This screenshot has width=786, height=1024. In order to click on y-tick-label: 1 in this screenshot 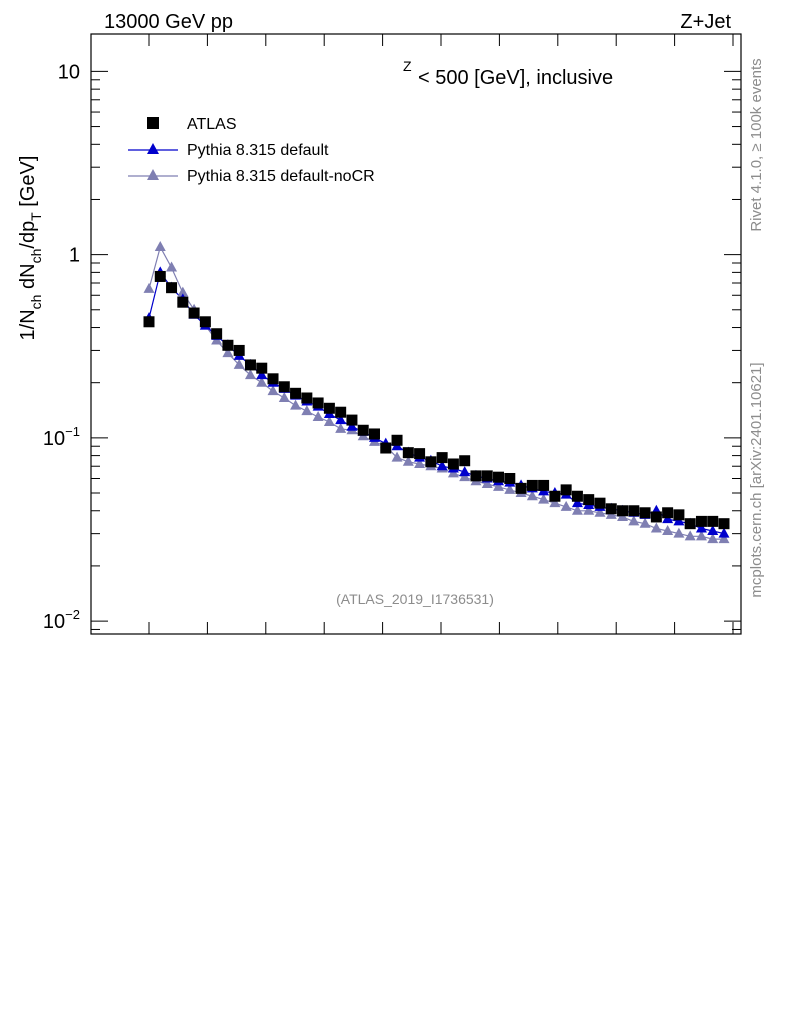, I will do `click(74, 256)`.